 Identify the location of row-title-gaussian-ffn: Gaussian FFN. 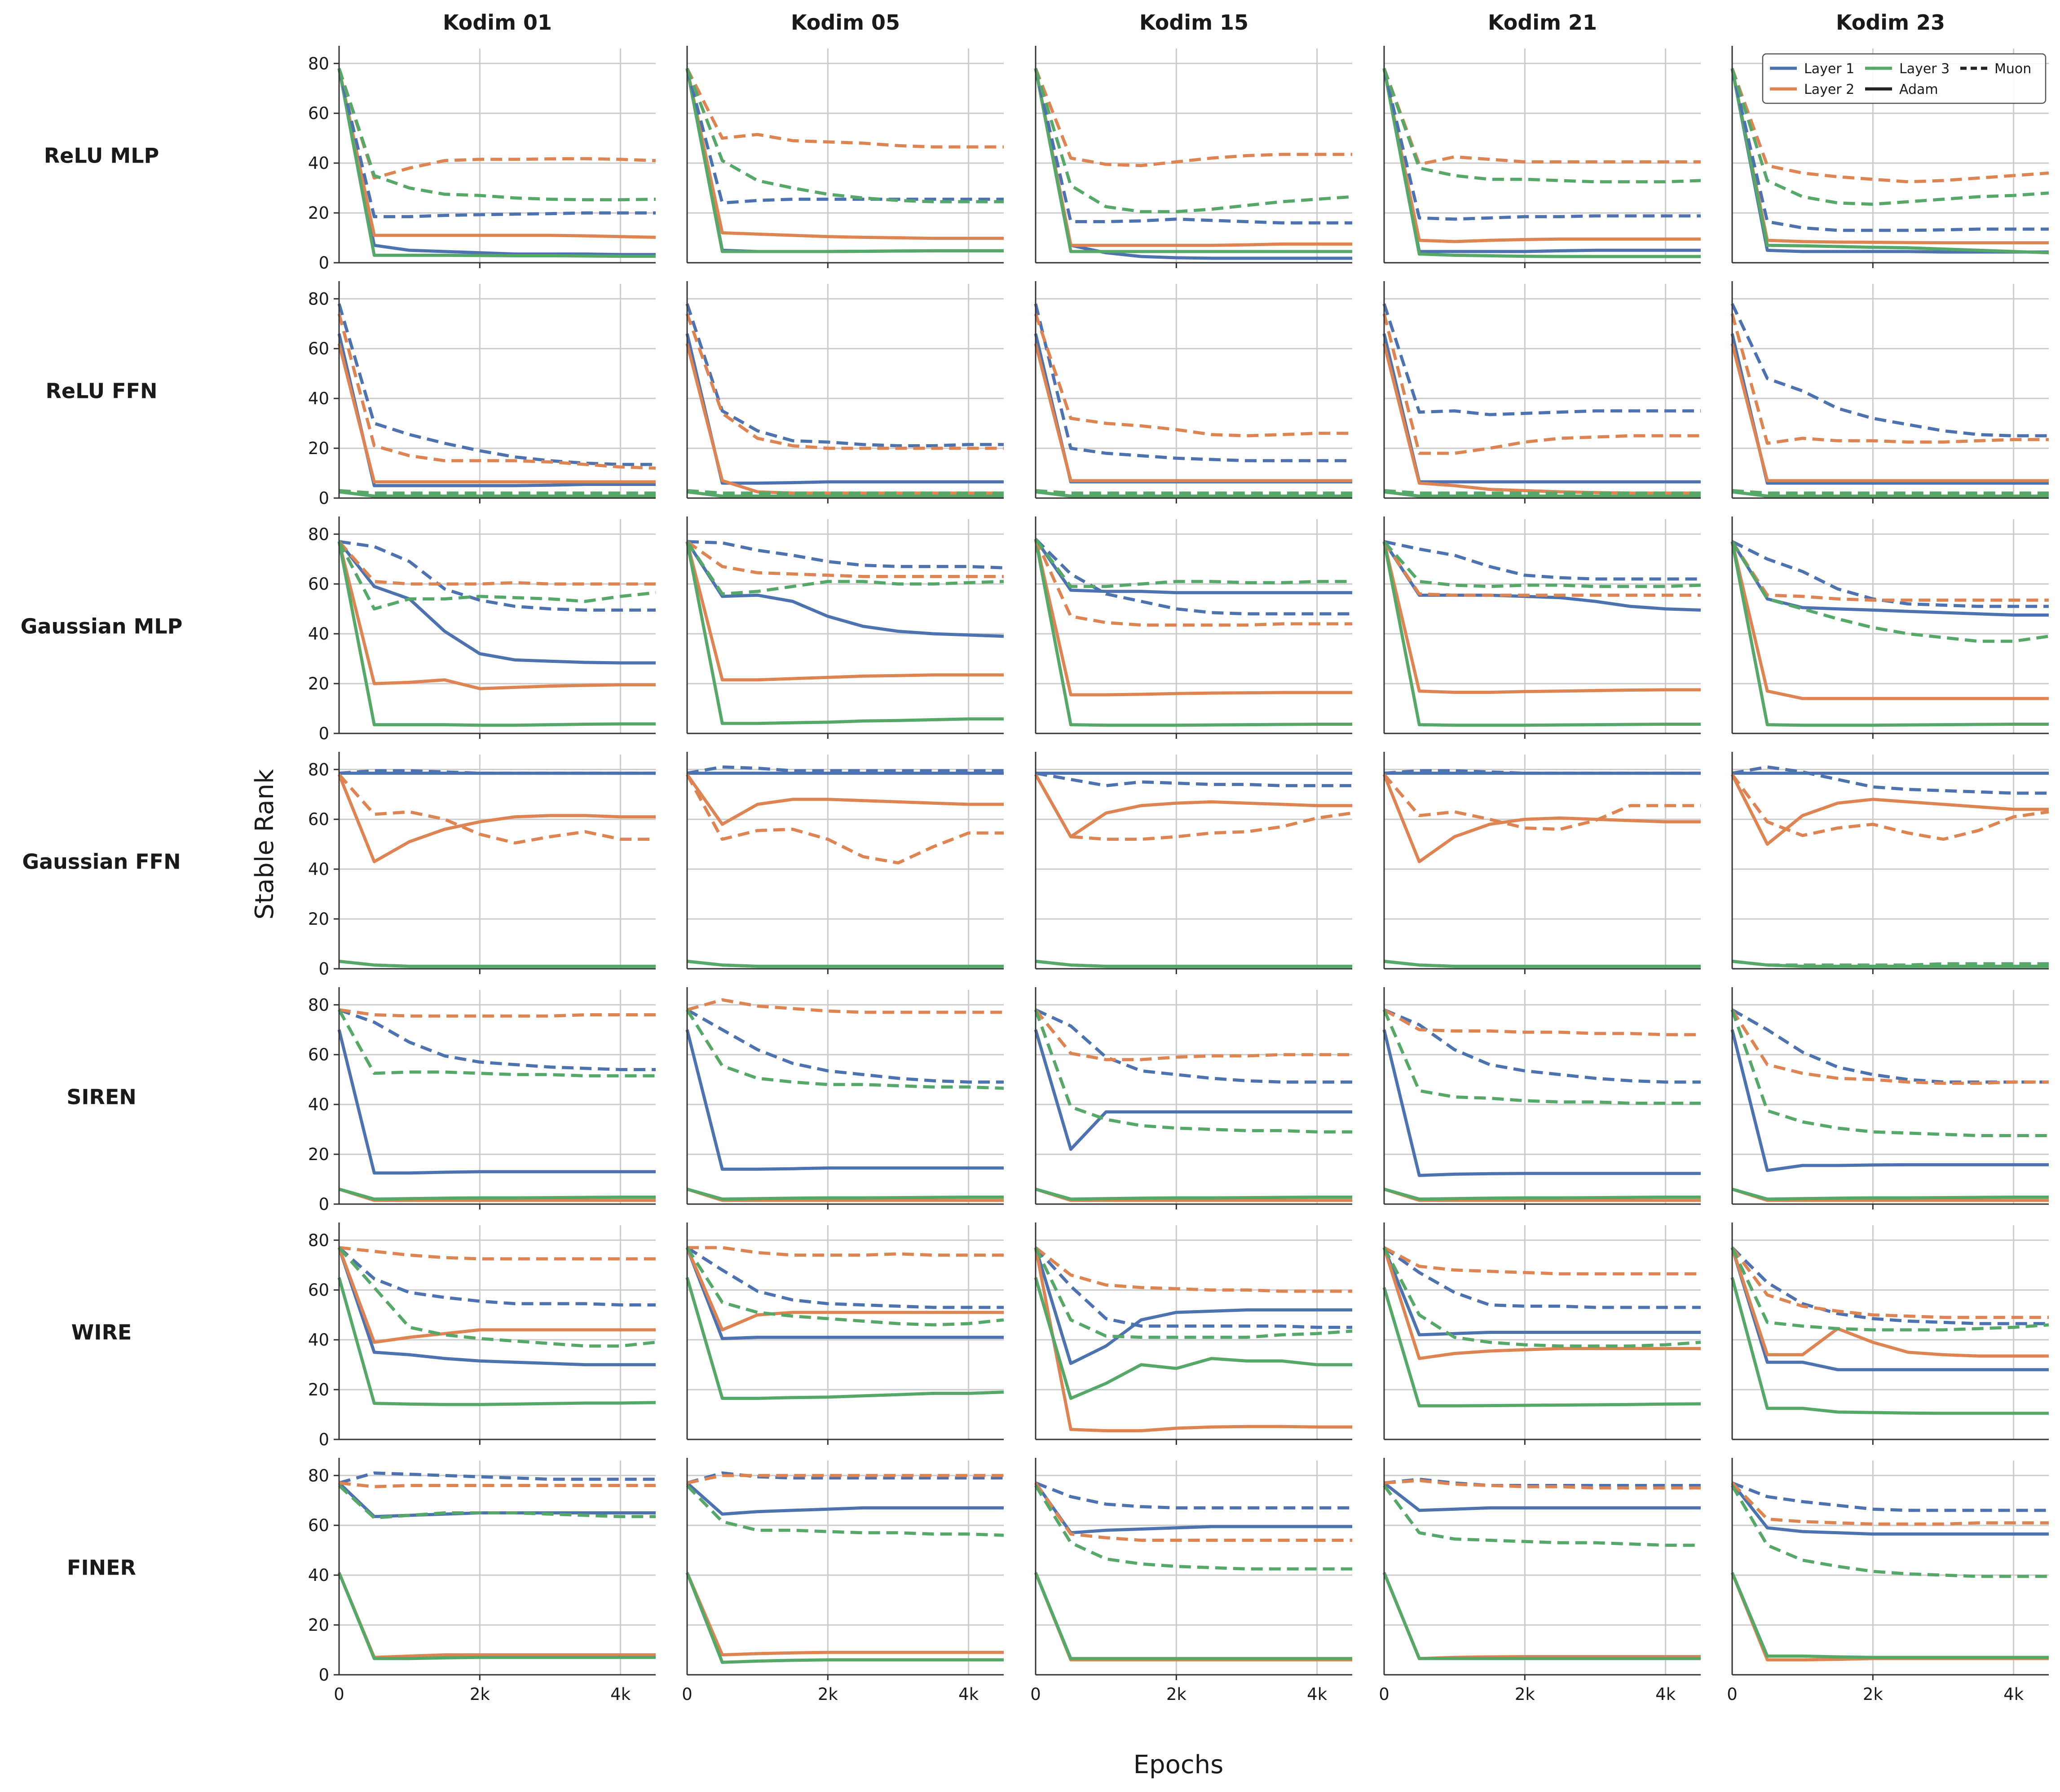
(101, 862).